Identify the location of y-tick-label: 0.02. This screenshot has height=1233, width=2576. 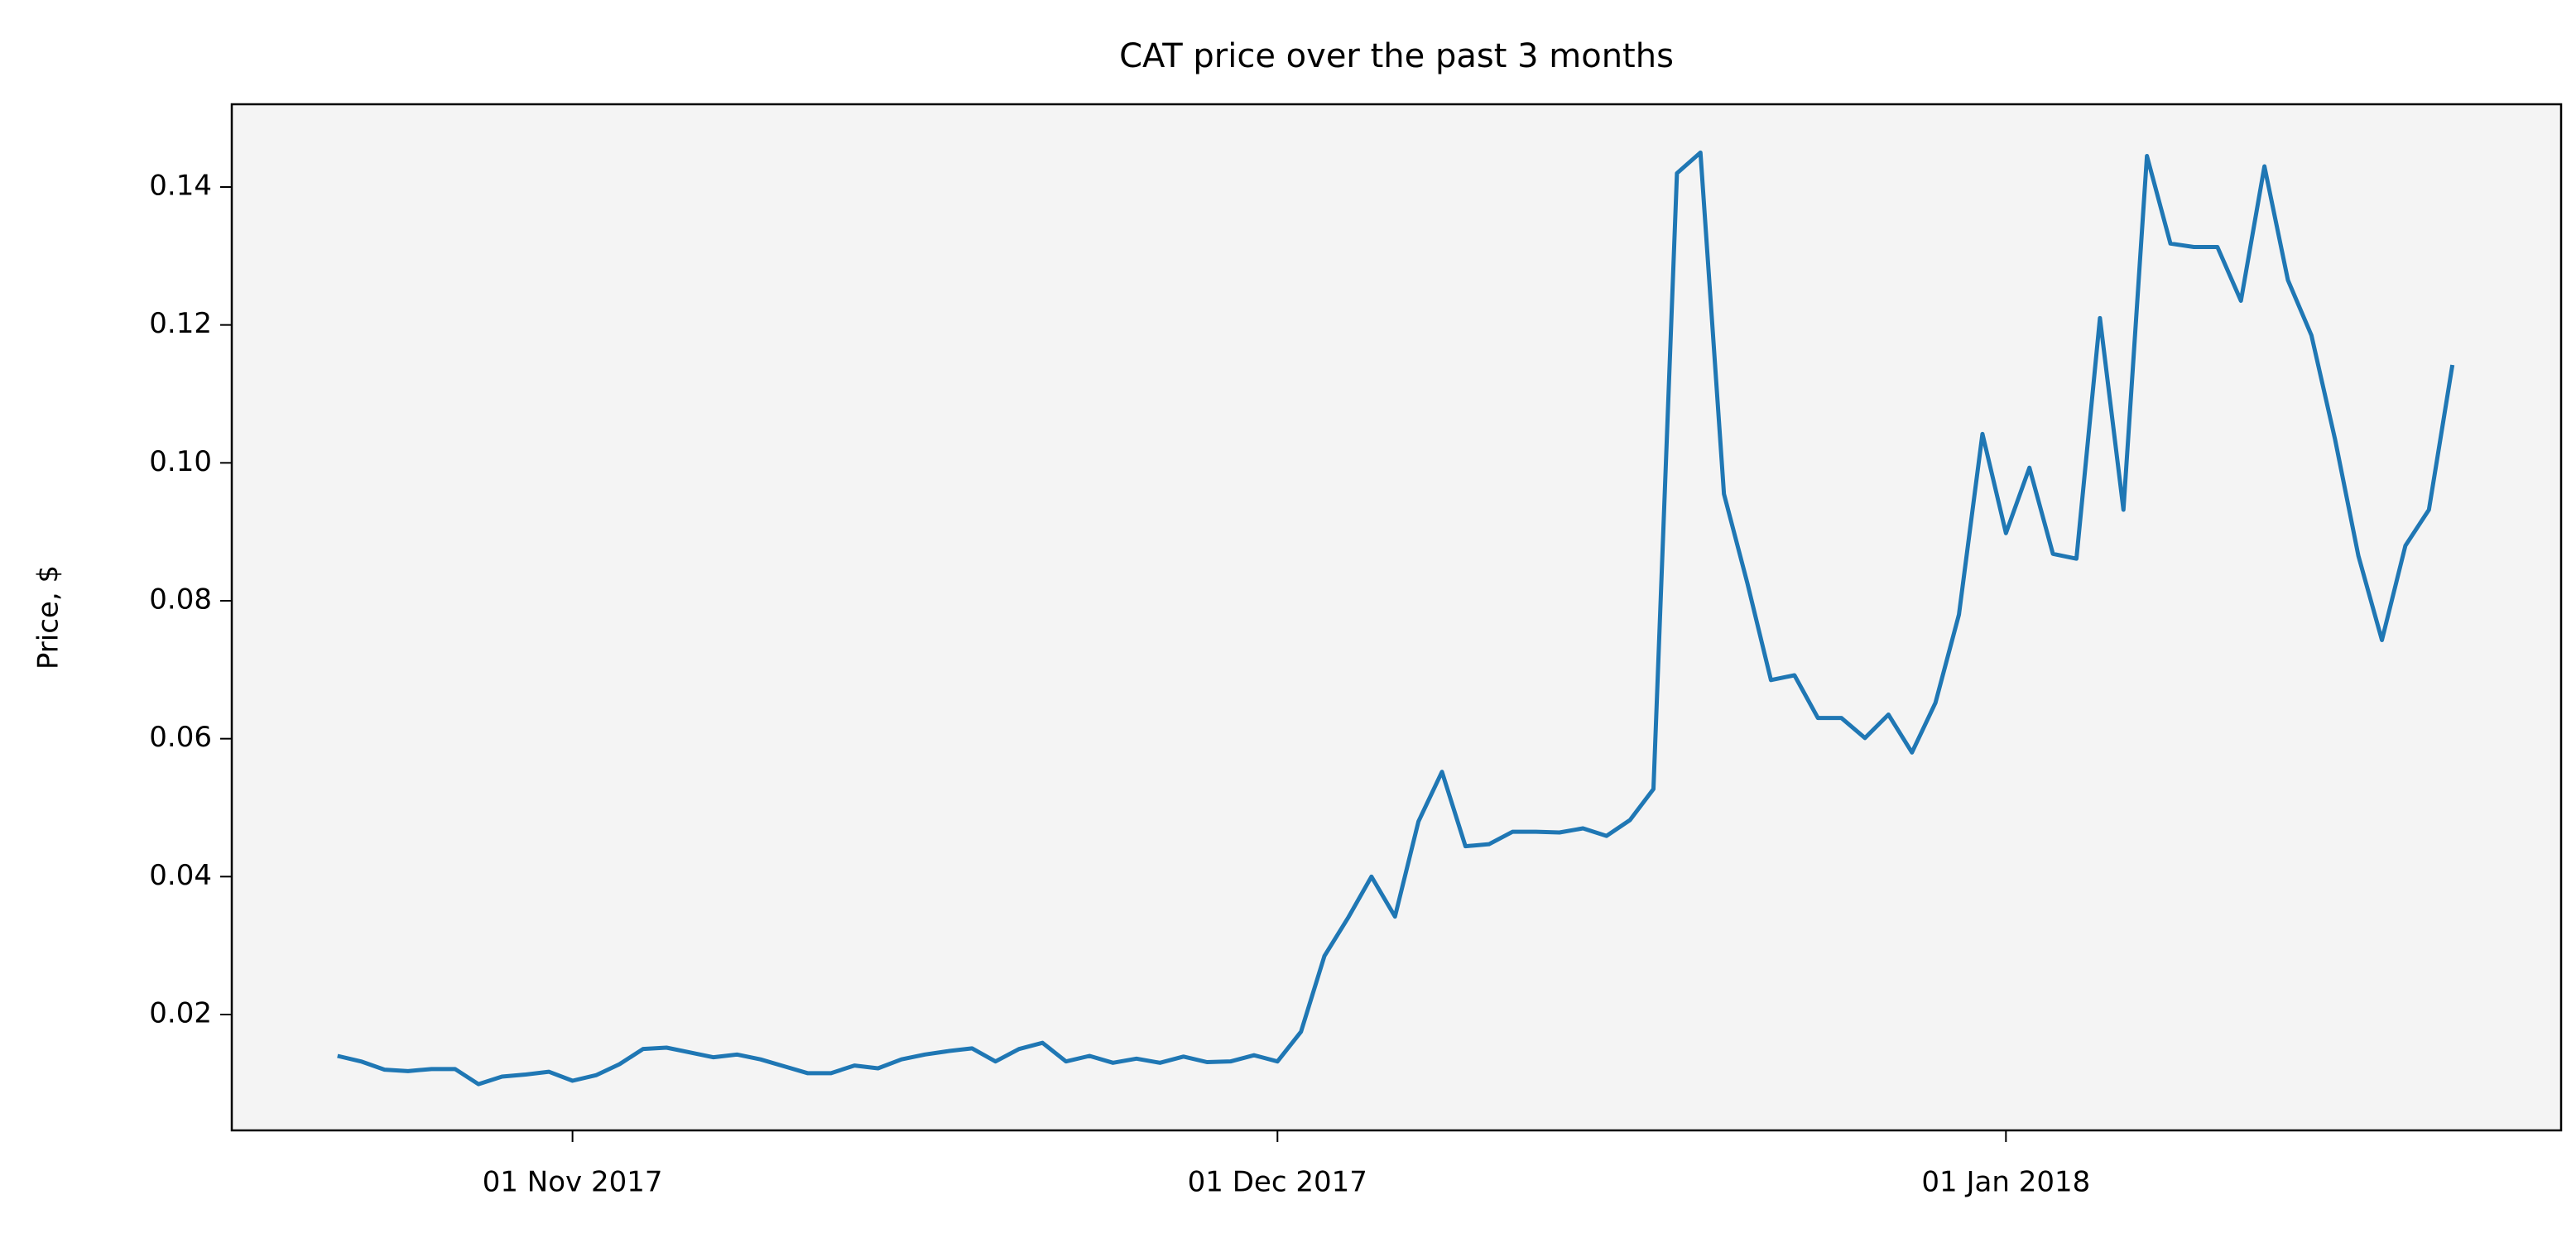
(180, 1013).